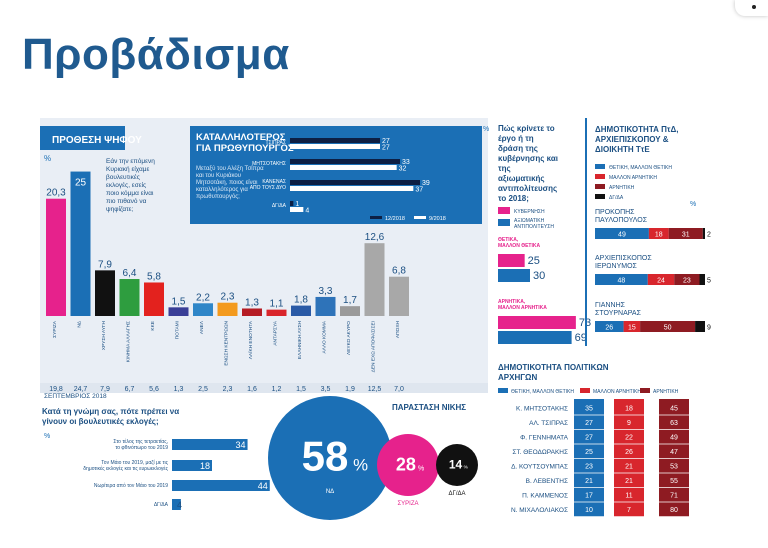  Describe the element at coordinates (545, 496) in the screenshot. I see `leader-name: Π. ΚΑΜΜΕΝΟΣ` at that location.